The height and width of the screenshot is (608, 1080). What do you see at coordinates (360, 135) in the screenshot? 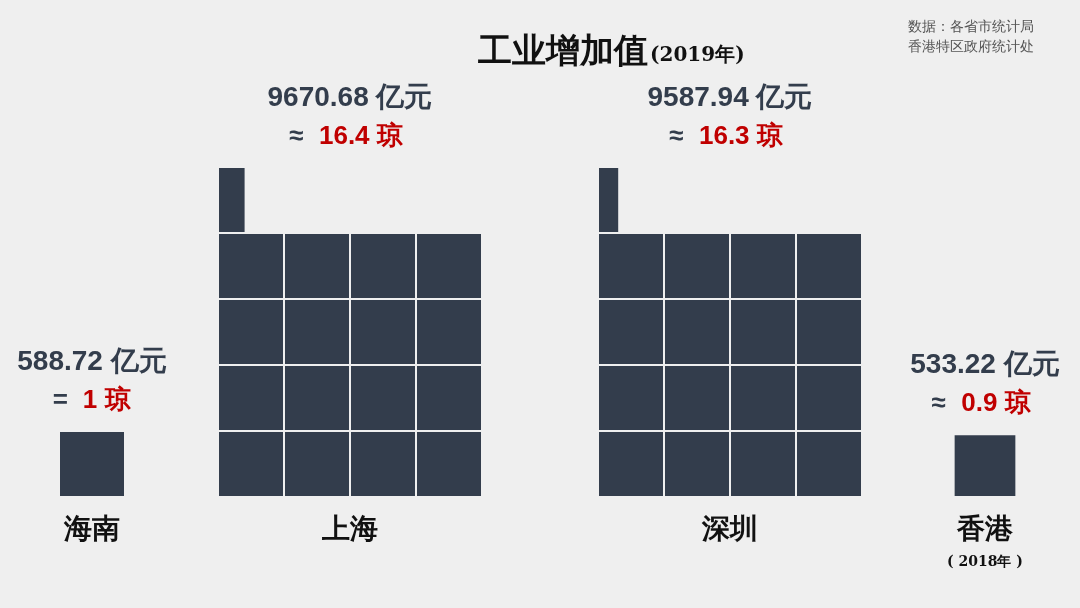
I see `data-label: 16.4 琼` at bounding box center [360, 135].